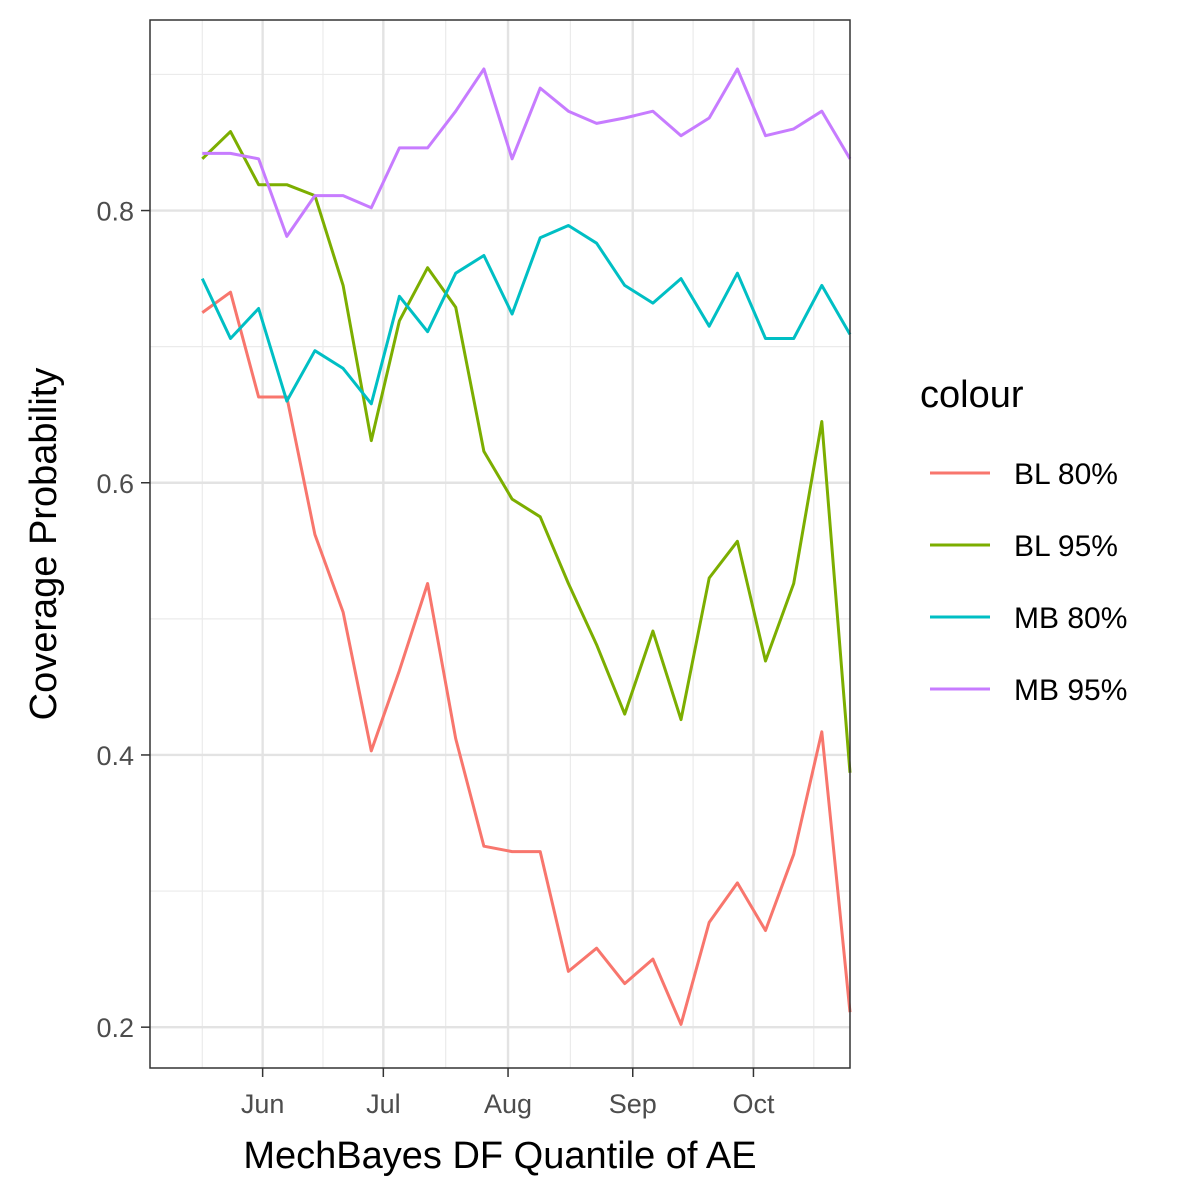  What do you see at coordinates (115, 484) in the screenshot?
I see `y-tick-label: 0.6` at bounding box center [115, 484].